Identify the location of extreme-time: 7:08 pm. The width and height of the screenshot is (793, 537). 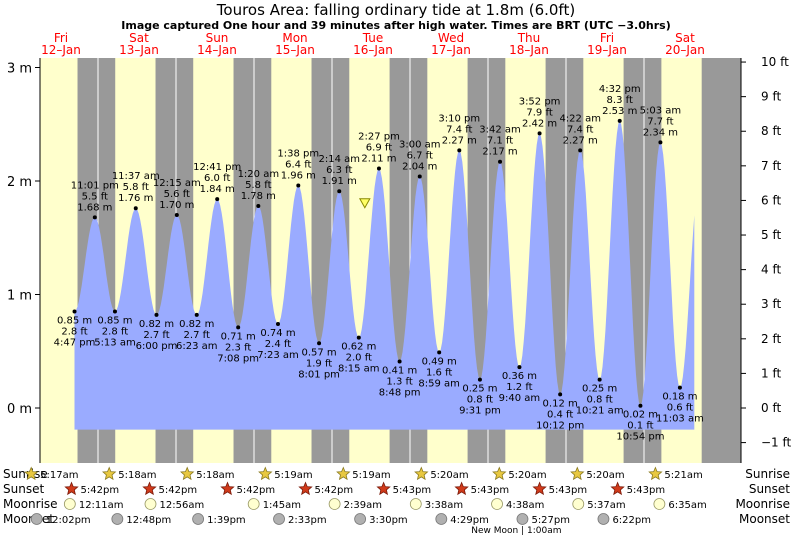
(238, 358).